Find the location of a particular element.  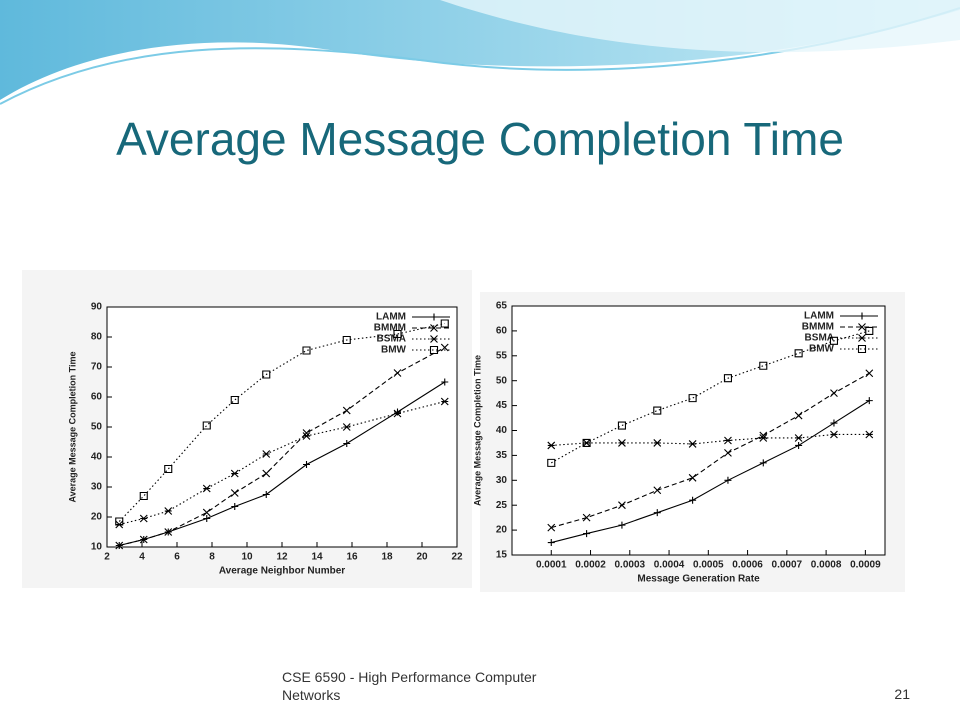

x-tick-label: 20 is located at coordinates (422, 557).